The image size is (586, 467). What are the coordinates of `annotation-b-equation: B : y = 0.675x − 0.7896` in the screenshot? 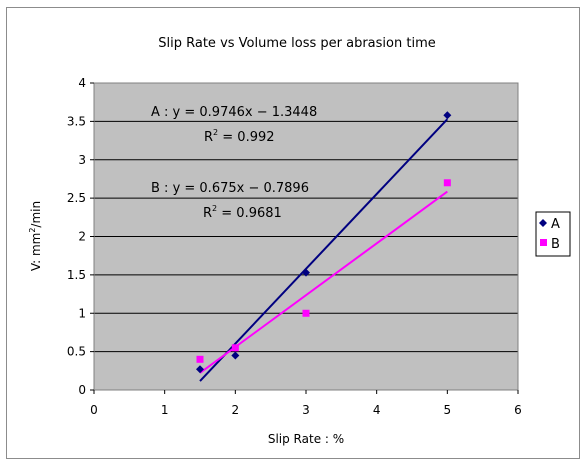 It's located at (230, 188).